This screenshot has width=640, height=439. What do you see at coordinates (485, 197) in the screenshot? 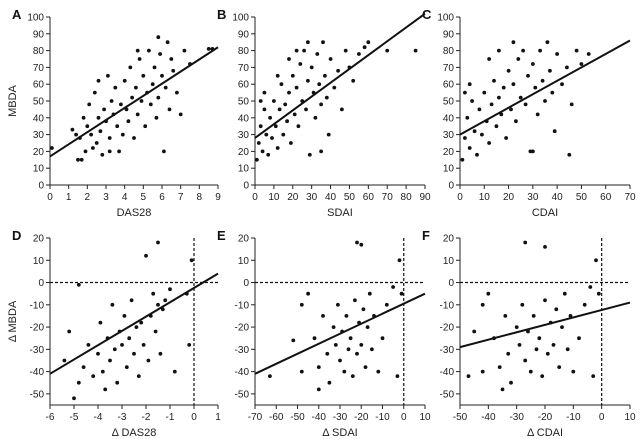
I see `x-tick-label: 10` at bounding box center [485, 197].